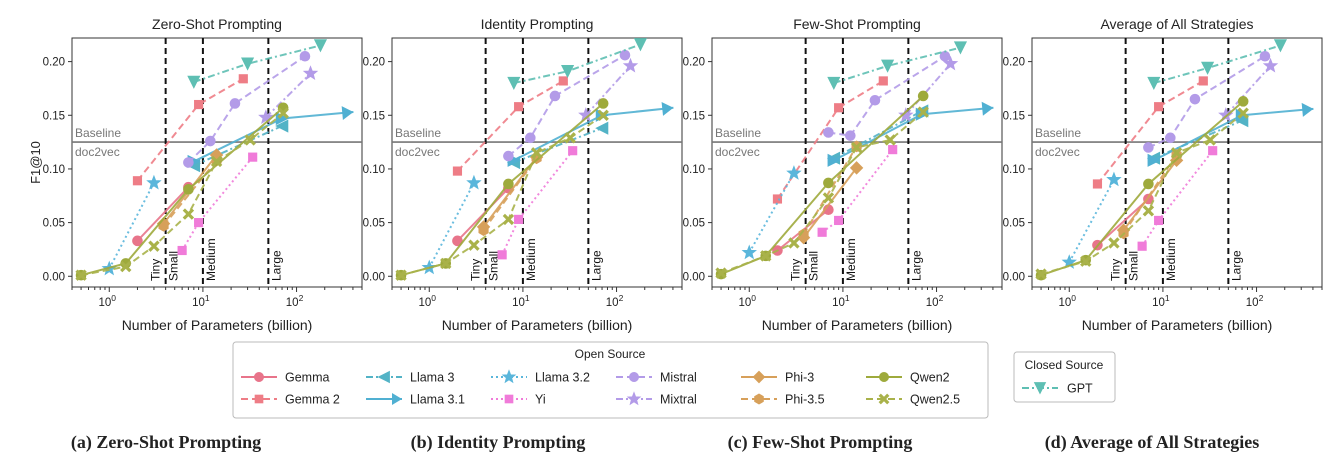  What do you see at coordinates (290, 400) in the screenshot?
I see `legend-item: Gemma 2` at bounding box center [290, 400].